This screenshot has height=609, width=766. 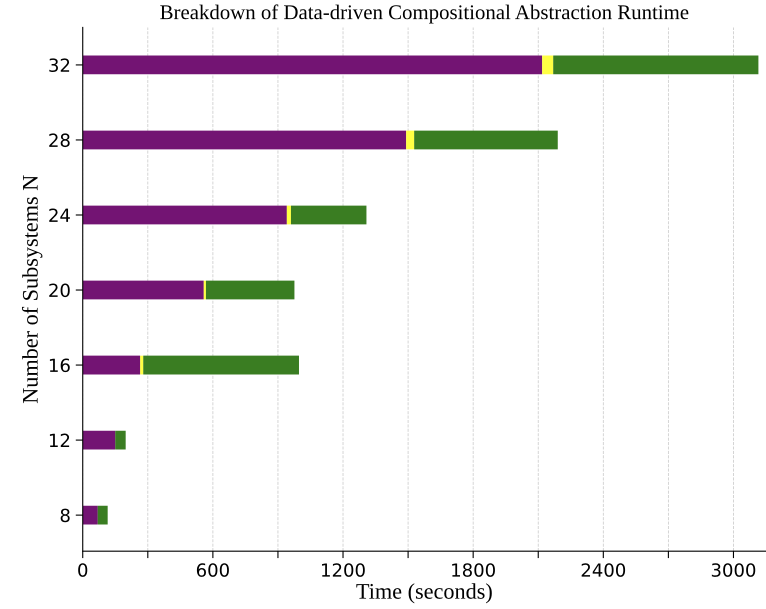 I want to click on x-tick-label: 2400, so click(x=604, y=570).